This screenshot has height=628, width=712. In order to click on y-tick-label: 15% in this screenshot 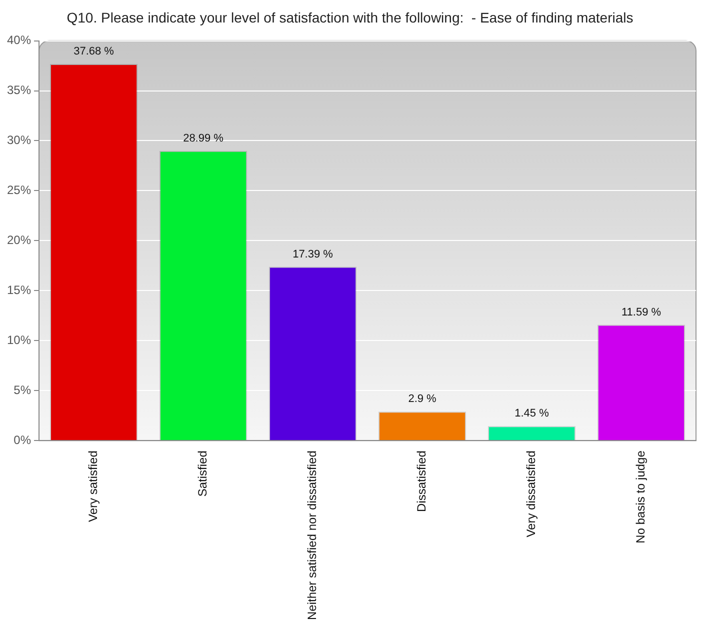, I will do `click(19, 289)`.